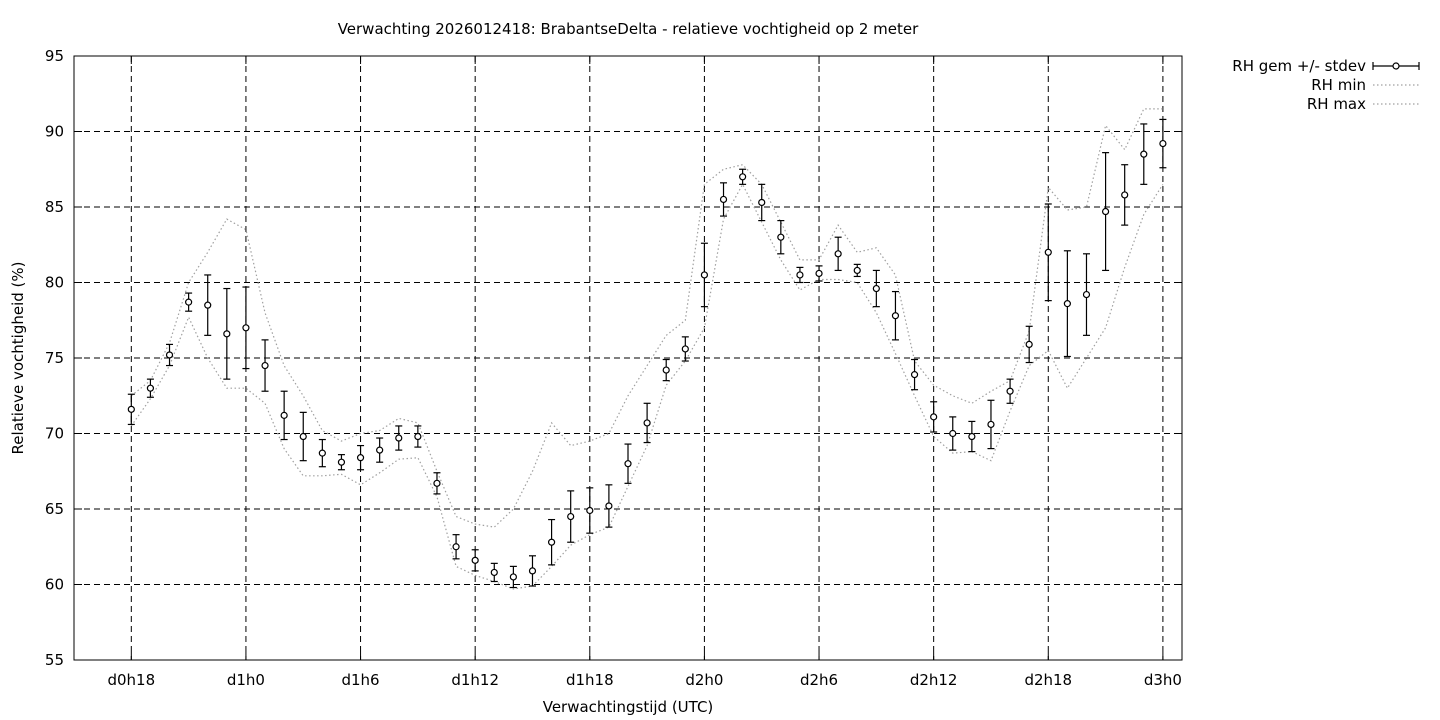 This screenshot has width=1440, height=720. What do you see at coordinates (54, 585) in the screenshot?
I see `y-tick-label: 60` at bounding box center [54, 585].